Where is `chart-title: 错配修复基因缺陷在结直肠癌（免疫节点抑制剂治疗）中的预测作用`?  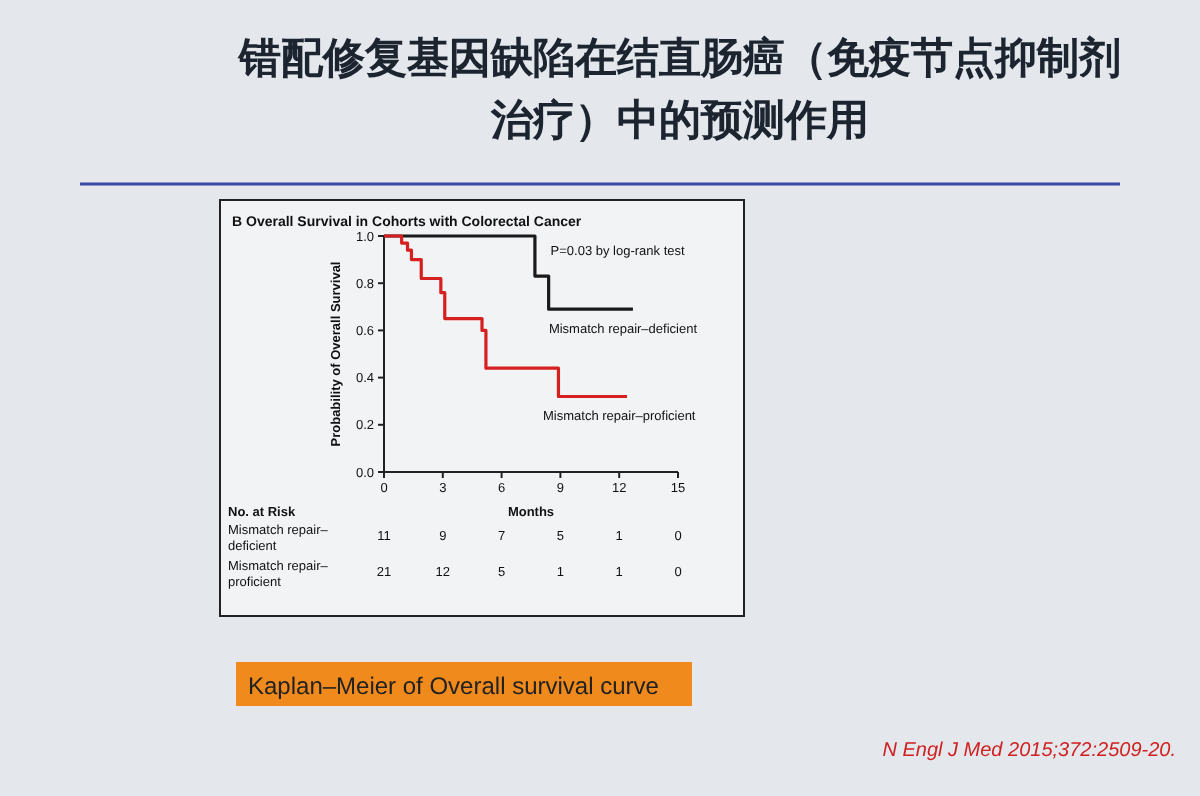
chart-title: 错配修复基因缺陷在结直肠癌（免疫节点抑制剂治疗）中的预测作用 is located at coordinates (679, 90).